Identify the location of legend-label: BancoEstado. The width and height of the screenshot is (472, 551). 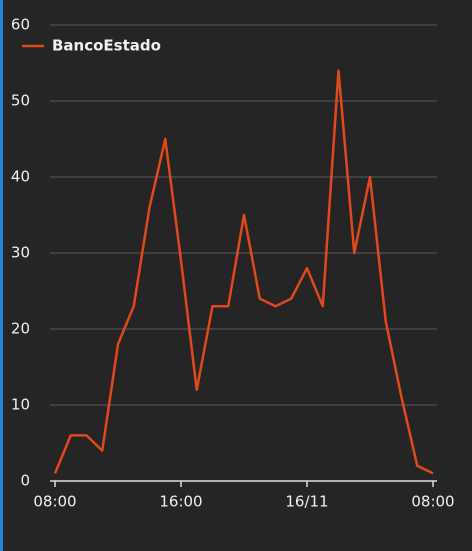
(106, 46).